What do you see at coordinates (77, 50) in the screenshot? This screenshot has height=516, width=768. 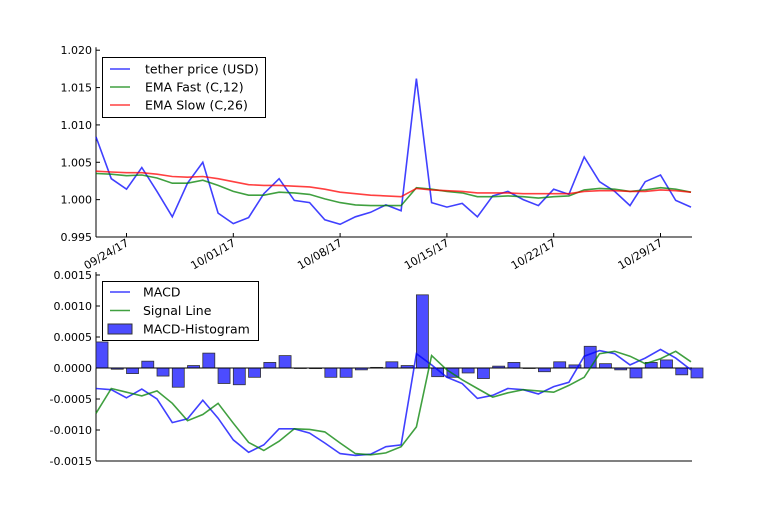 I see `y-tick-label: 1.020` at bounding box center [77, 50].